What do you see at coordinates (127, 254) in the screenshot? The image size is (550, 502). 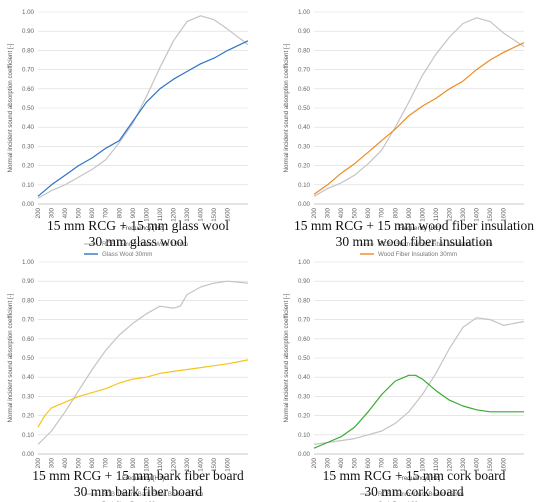 I see `legend-entry: Glass Wool 30mm` at bounding box center [127, 254].